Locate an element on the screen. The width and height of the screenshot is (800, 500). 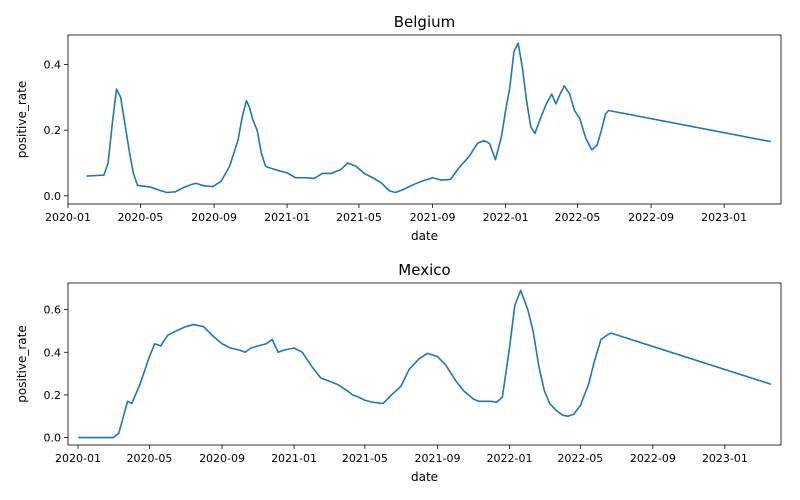
chart-title: Belgium is located at coordinates (425, 22).